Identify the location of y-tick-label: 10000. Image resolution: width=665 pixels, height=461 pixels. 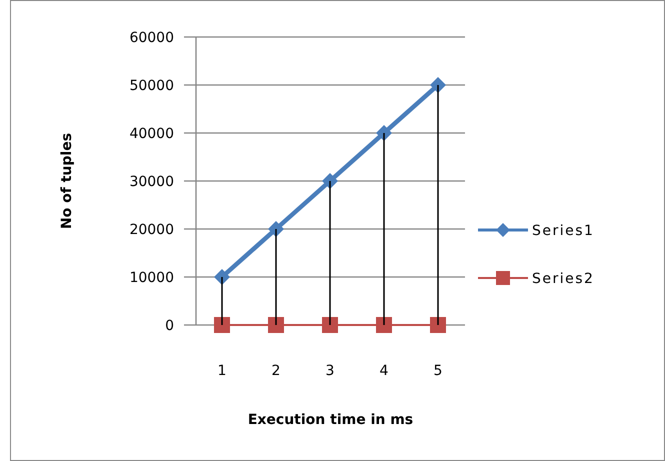
(151, 278).